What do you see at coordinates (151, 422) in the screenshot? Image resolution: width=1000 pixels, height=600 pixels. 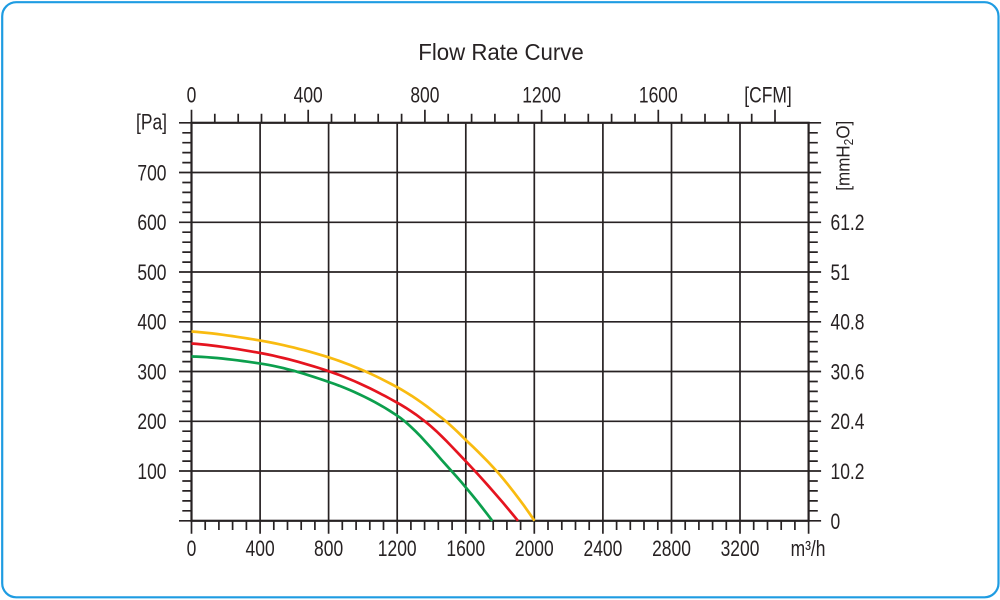 I see `svg-text: 200` at bounding box center [151, 422].